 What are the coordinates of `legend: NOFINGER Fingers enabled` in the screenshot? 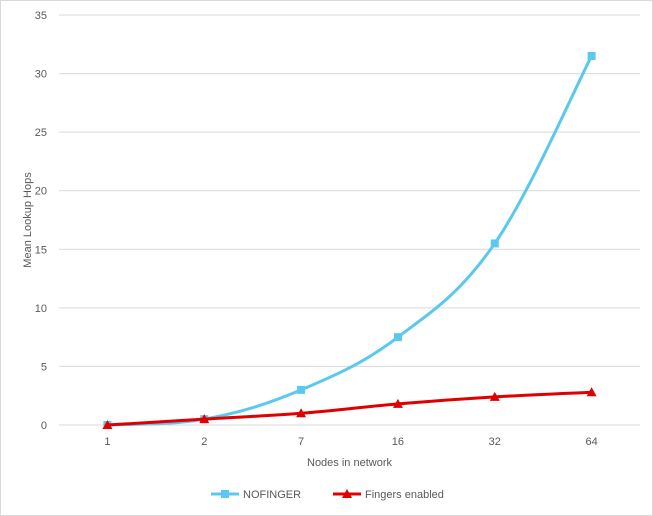 It's located at (327, 495).